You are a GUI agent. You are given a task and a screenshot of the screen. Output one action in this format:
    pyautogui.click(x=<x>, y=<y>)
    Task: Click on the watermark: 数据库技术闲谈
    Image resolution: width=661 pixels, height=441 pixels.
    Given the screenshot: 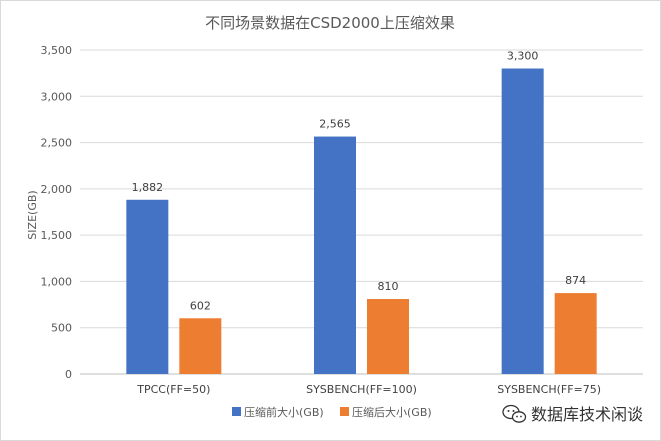 What is the action you would take?
    pyautogui.click(x=572, y=414)
    